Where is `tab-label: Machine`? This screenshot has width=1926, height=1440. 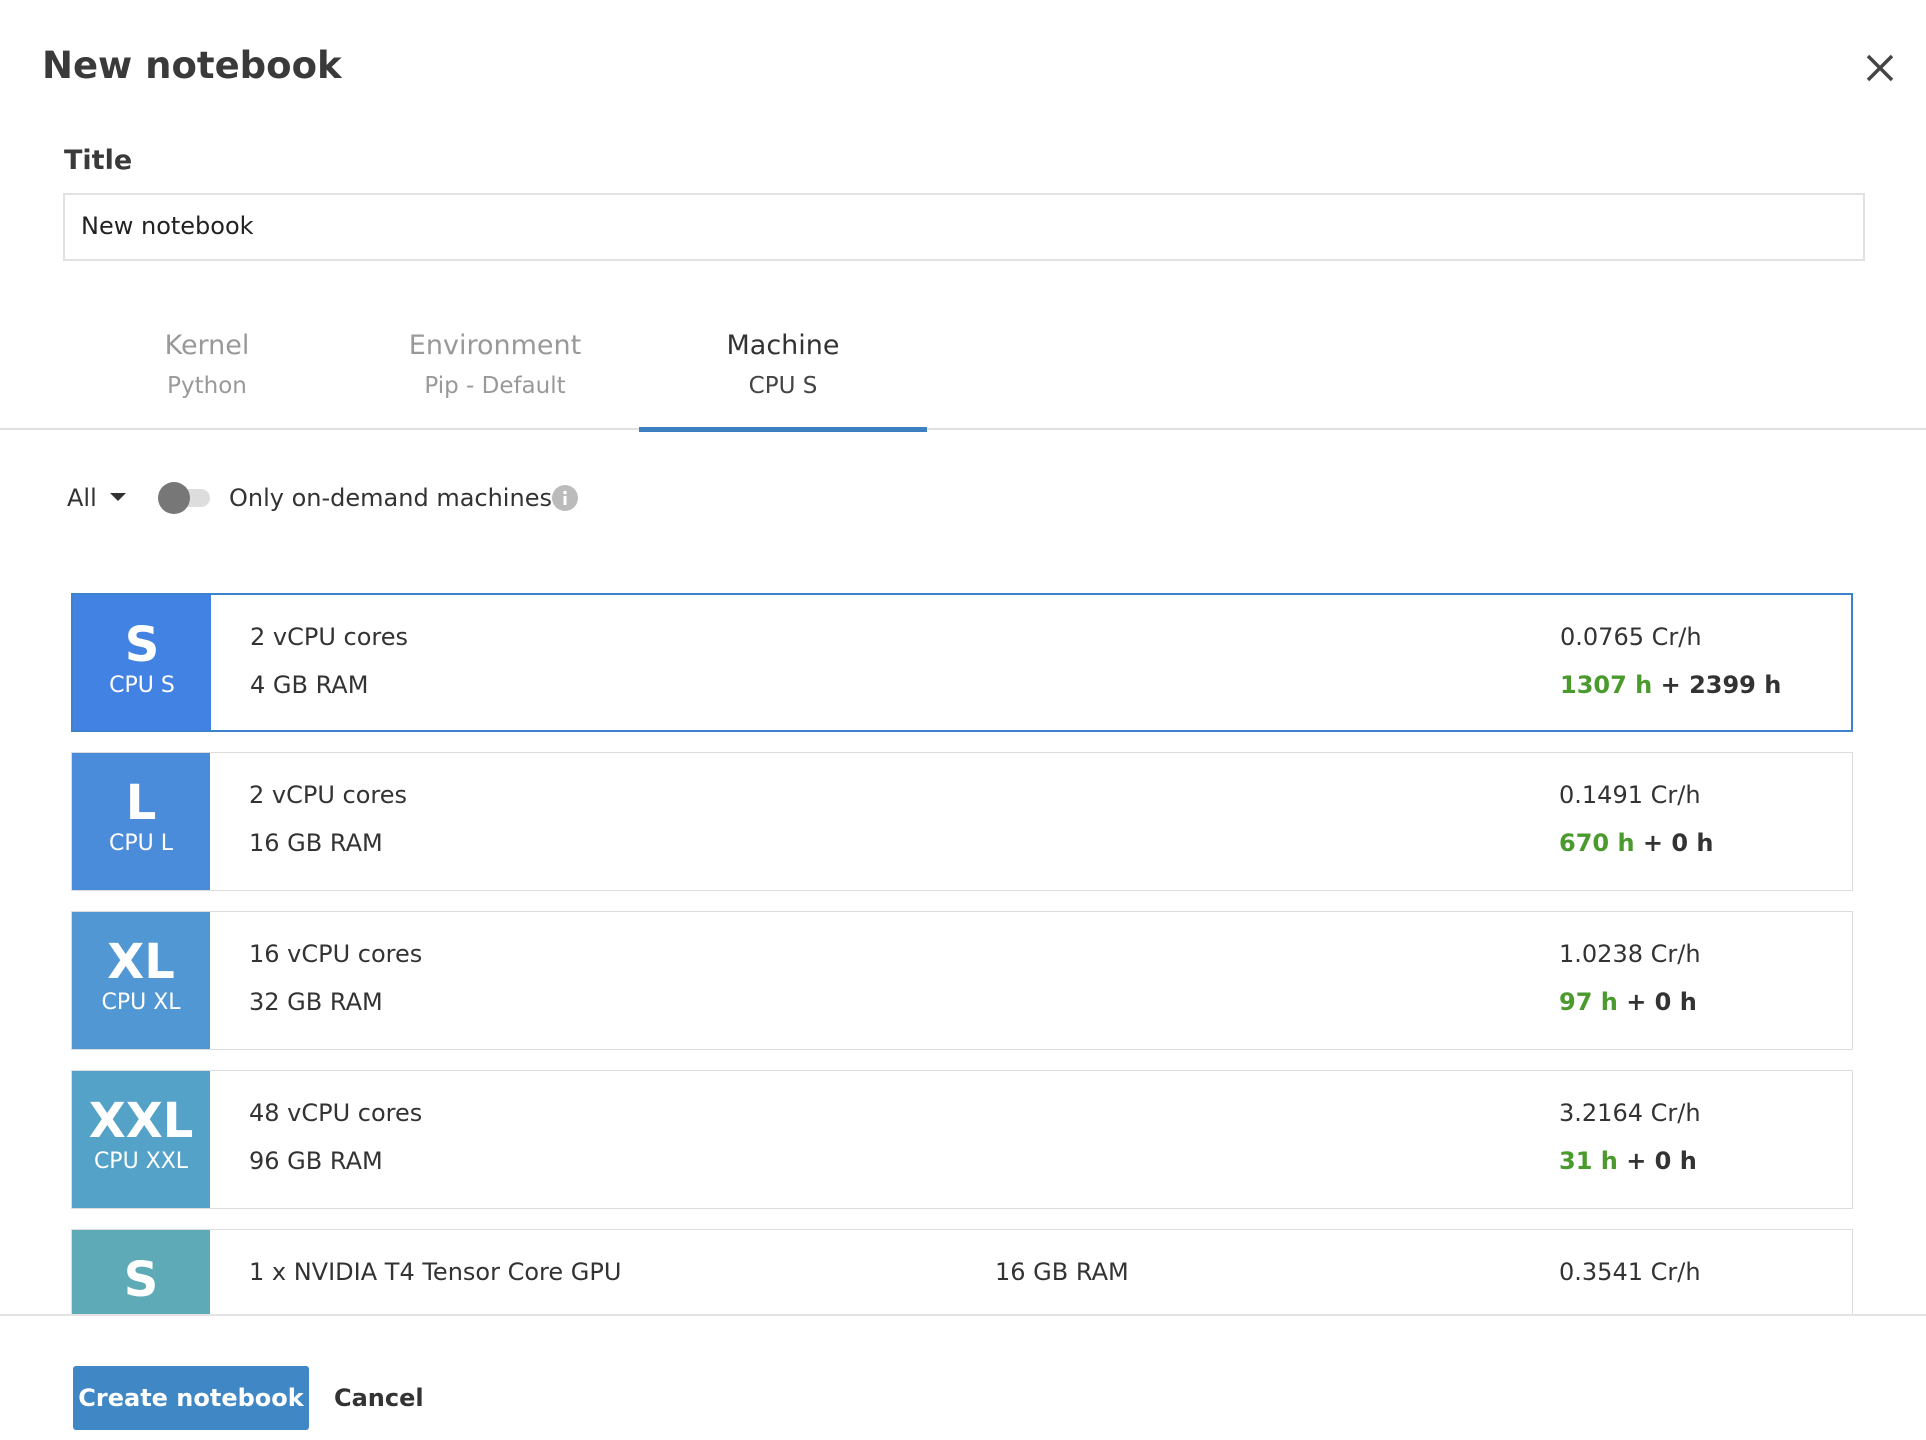
tab-label: Machine is located at coordinates (783, 345).